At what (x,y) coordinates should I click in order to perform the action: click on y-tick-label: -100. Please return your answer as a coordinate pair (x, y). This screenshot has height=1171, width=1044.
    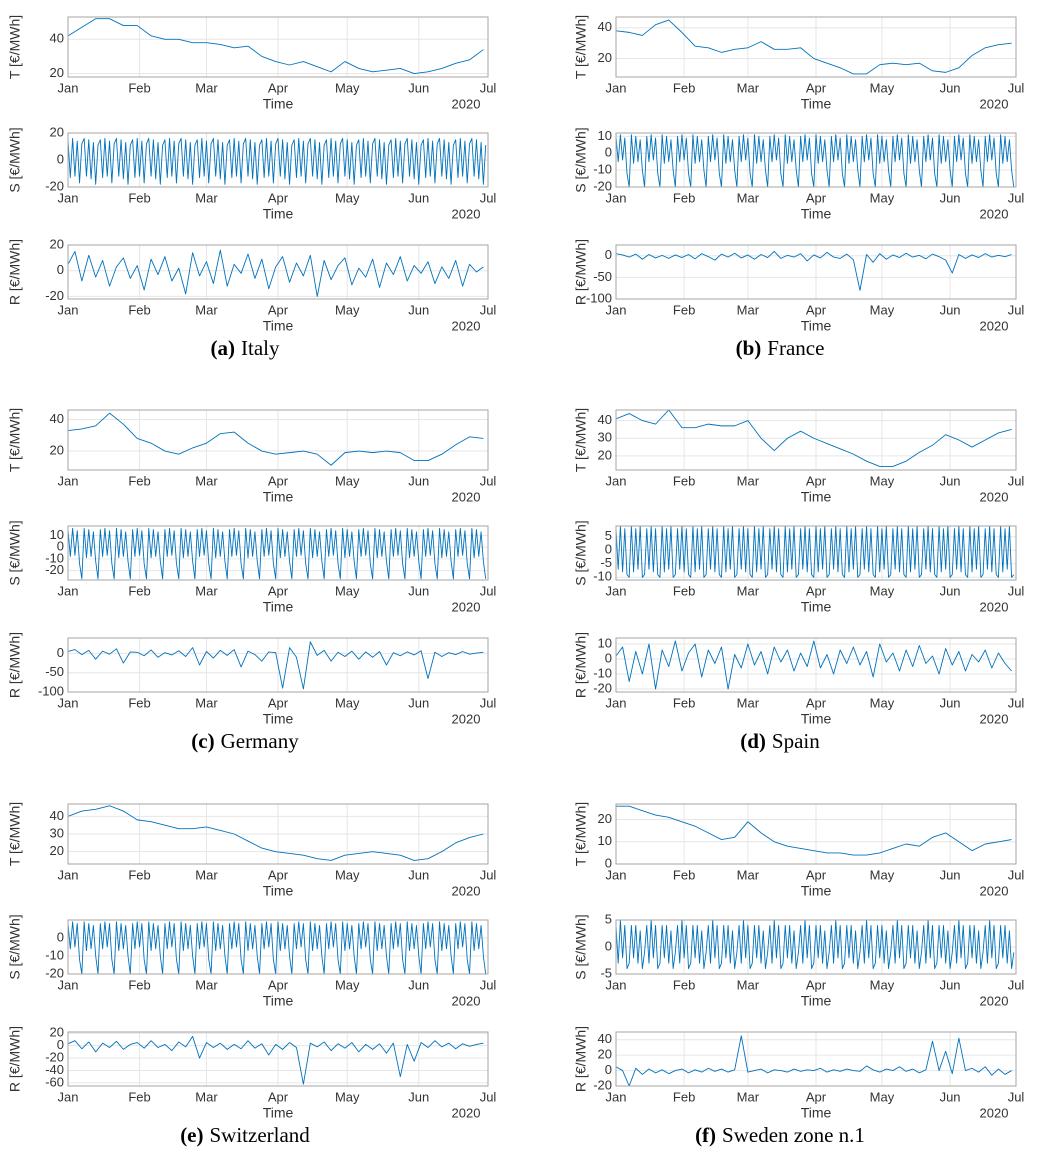
    Looking at the image, I should click on (599, 297).